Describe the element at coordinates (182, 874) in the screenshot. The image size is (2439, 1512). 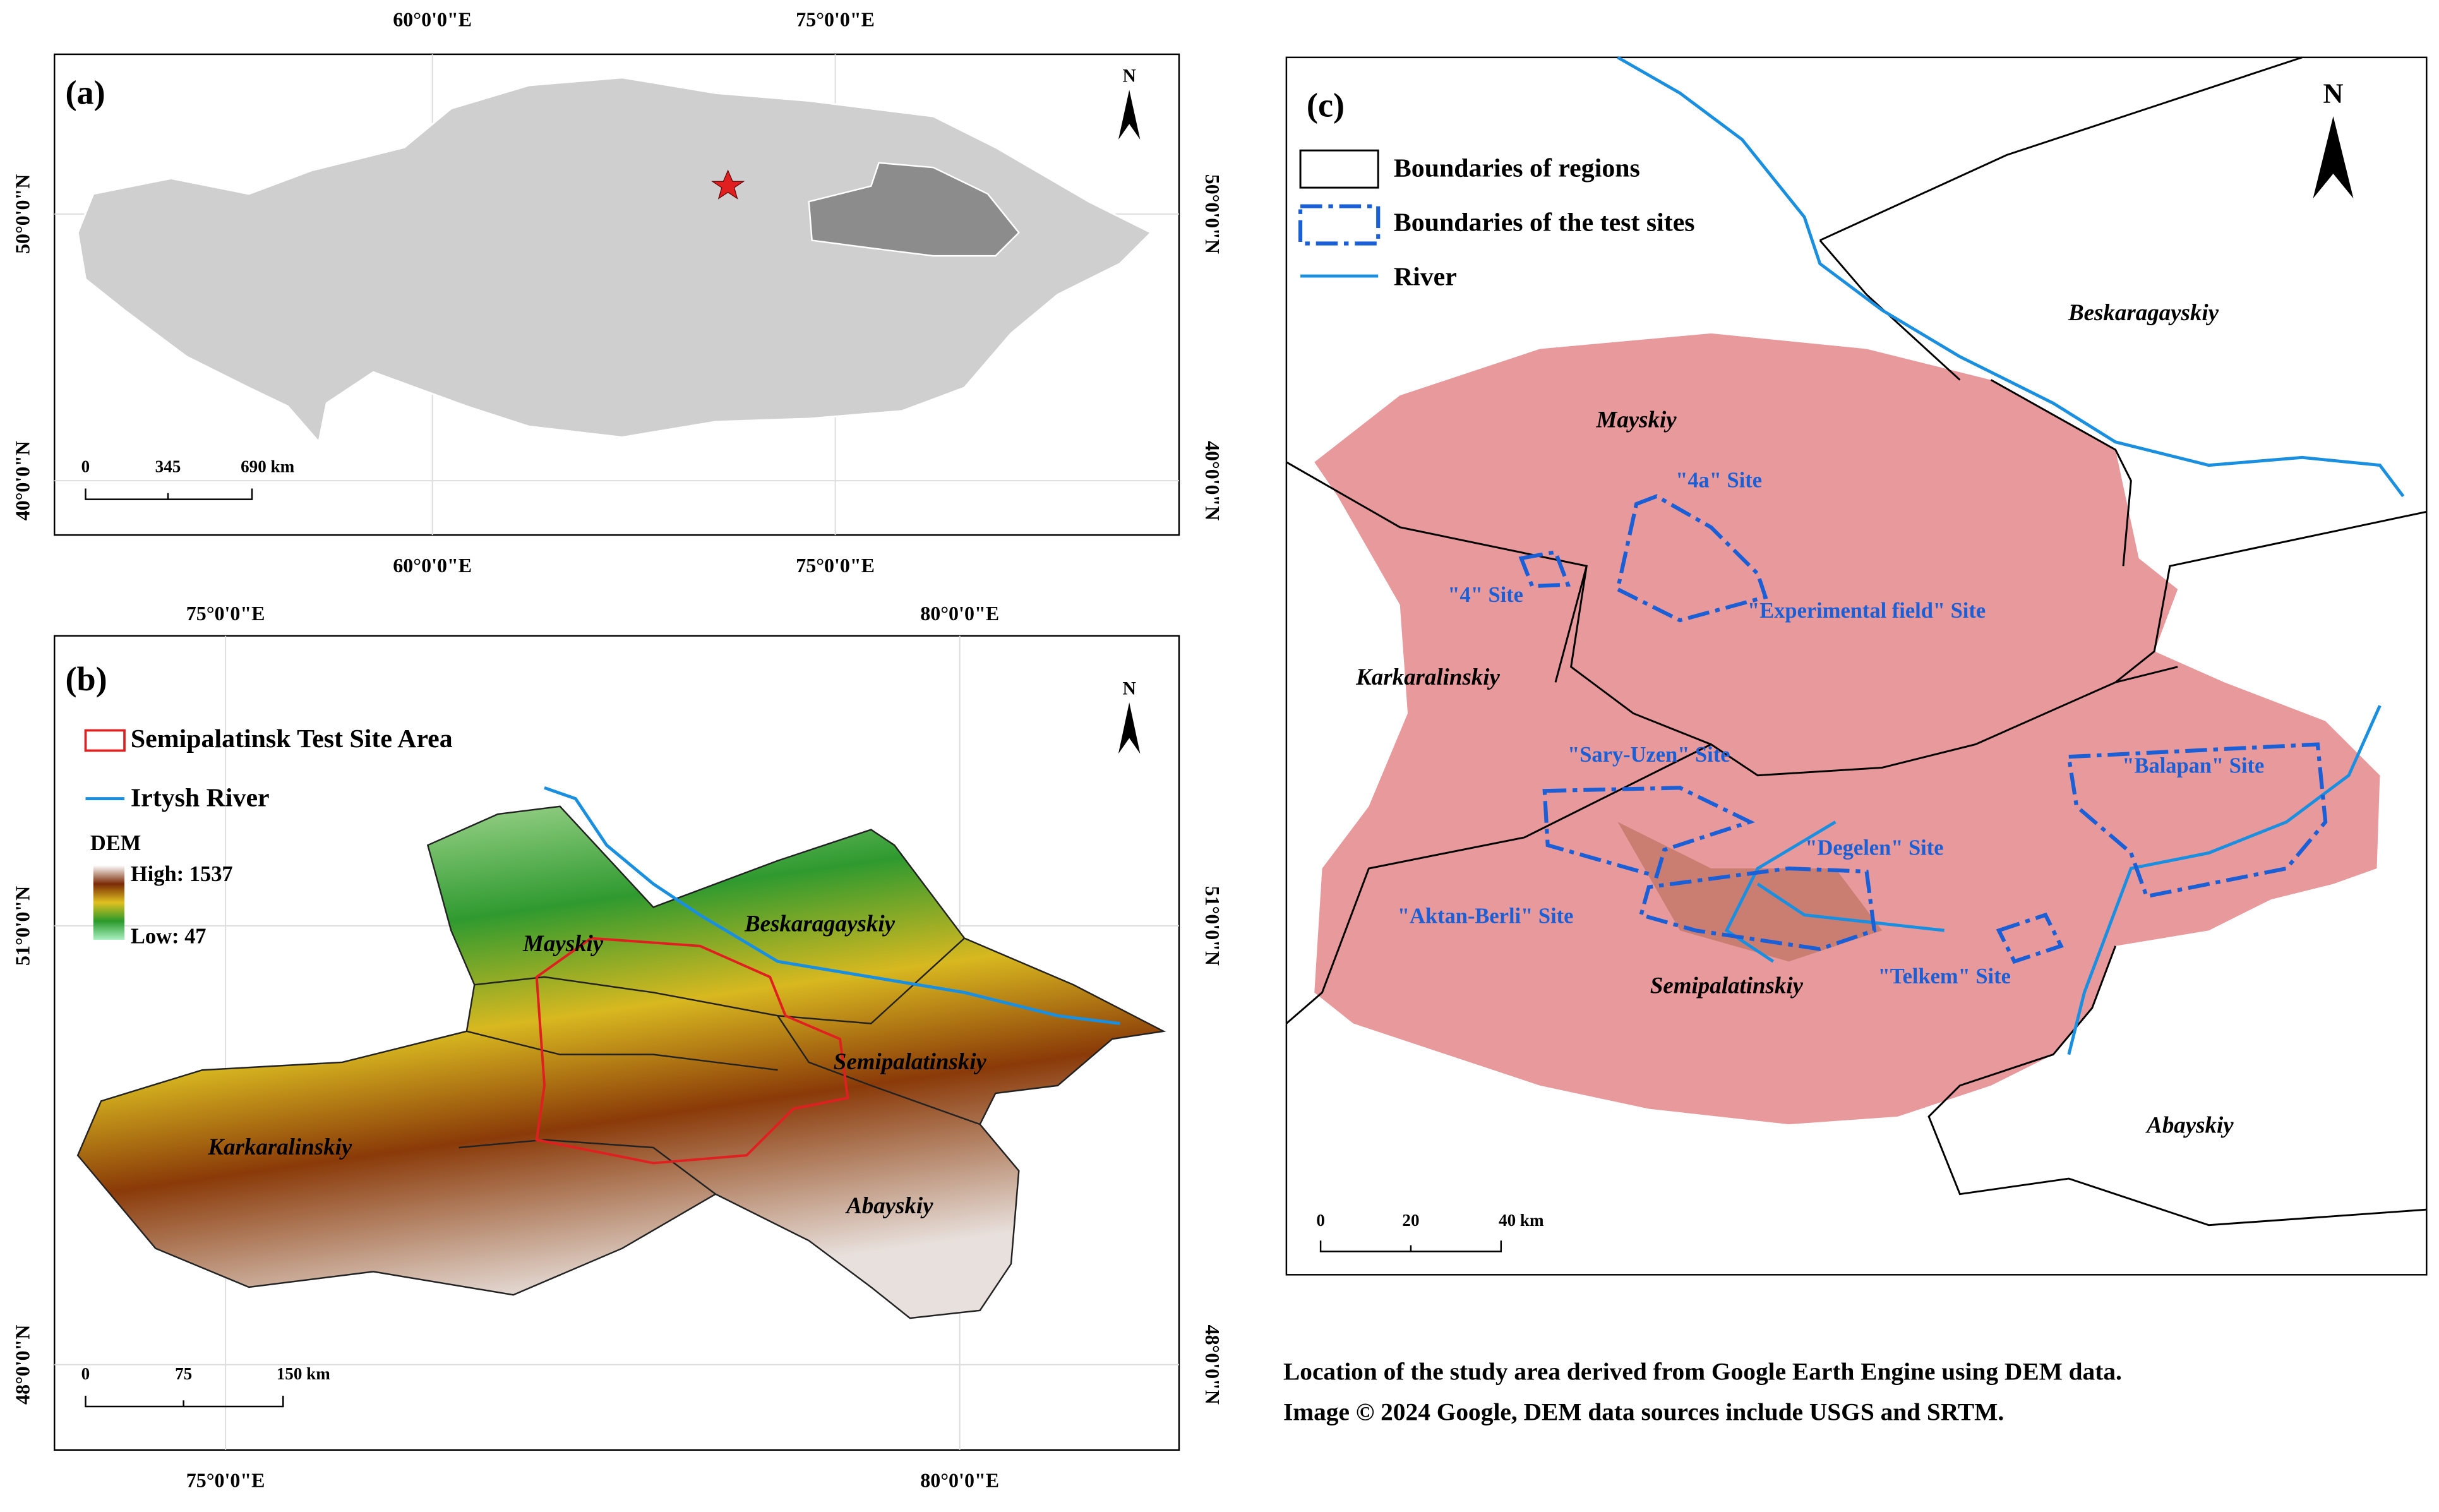
I see `dem-high: High: 1537` at that location.